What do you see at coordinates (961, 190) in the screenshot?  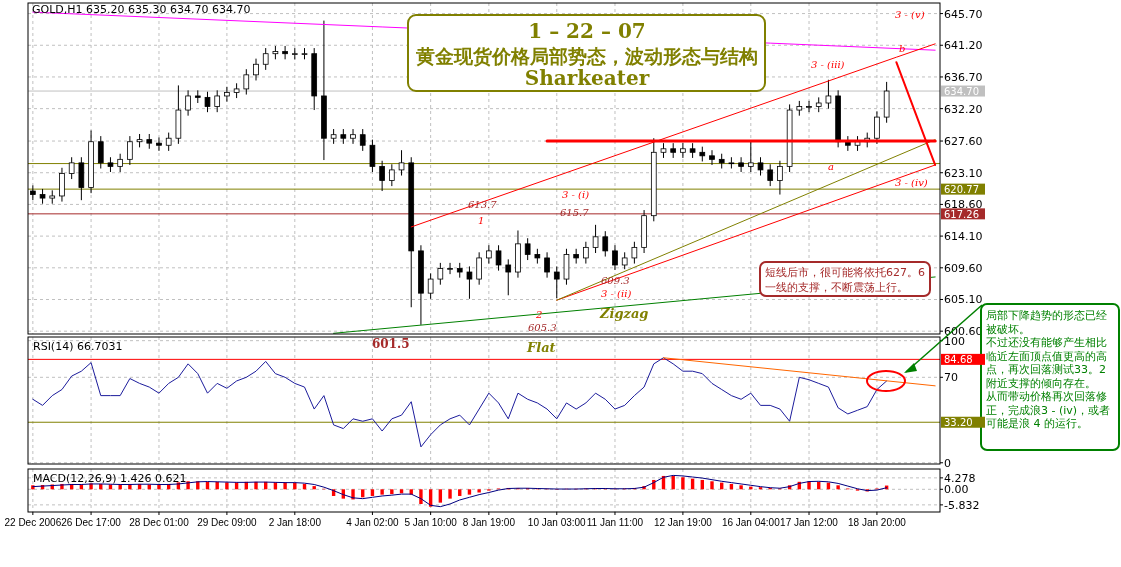 I see `ref-line-label: 620.77` at bounding box center [961, 190].